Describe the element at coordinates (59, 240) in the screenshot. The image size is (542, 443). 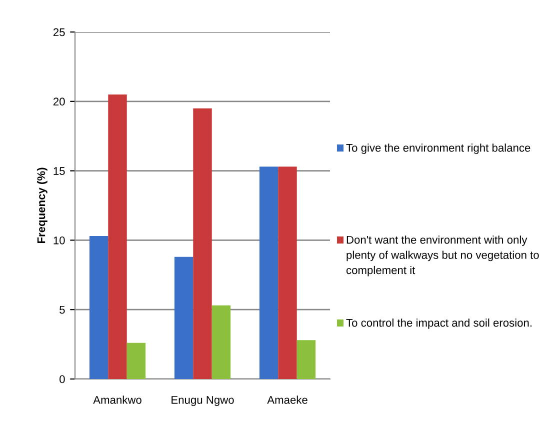
I see `y-tick-label: 10` at that location.